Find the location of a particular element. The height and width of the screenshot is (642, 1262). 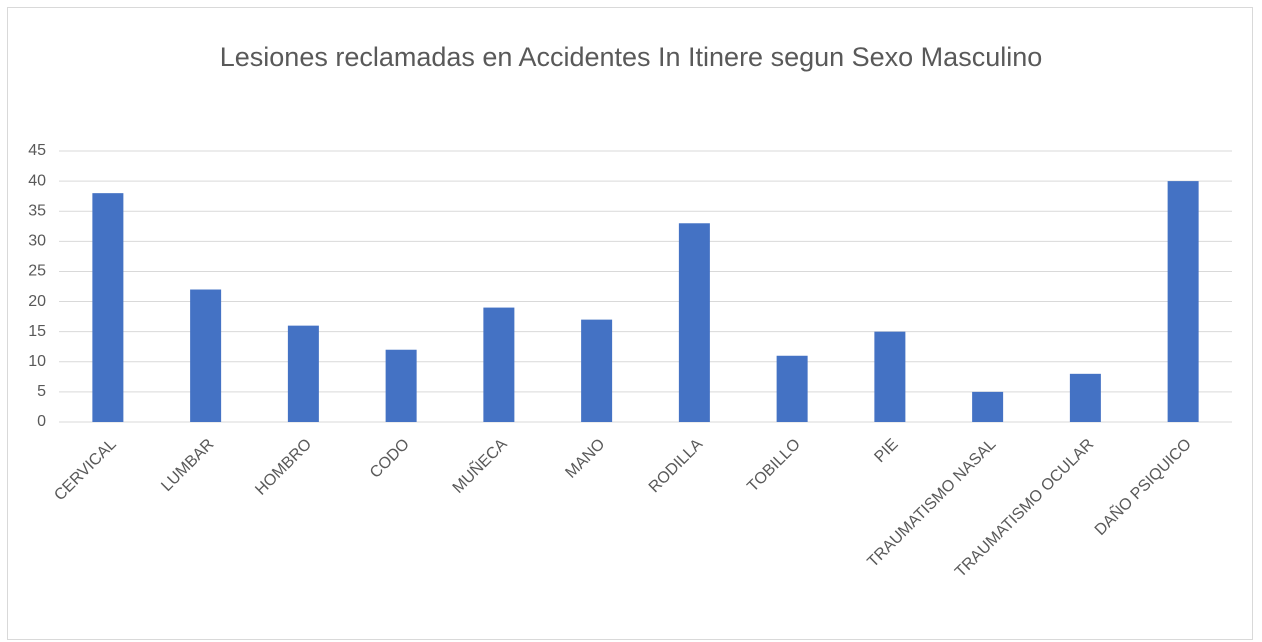

y-tick-label: 15 is located at coordinates (37, 331).